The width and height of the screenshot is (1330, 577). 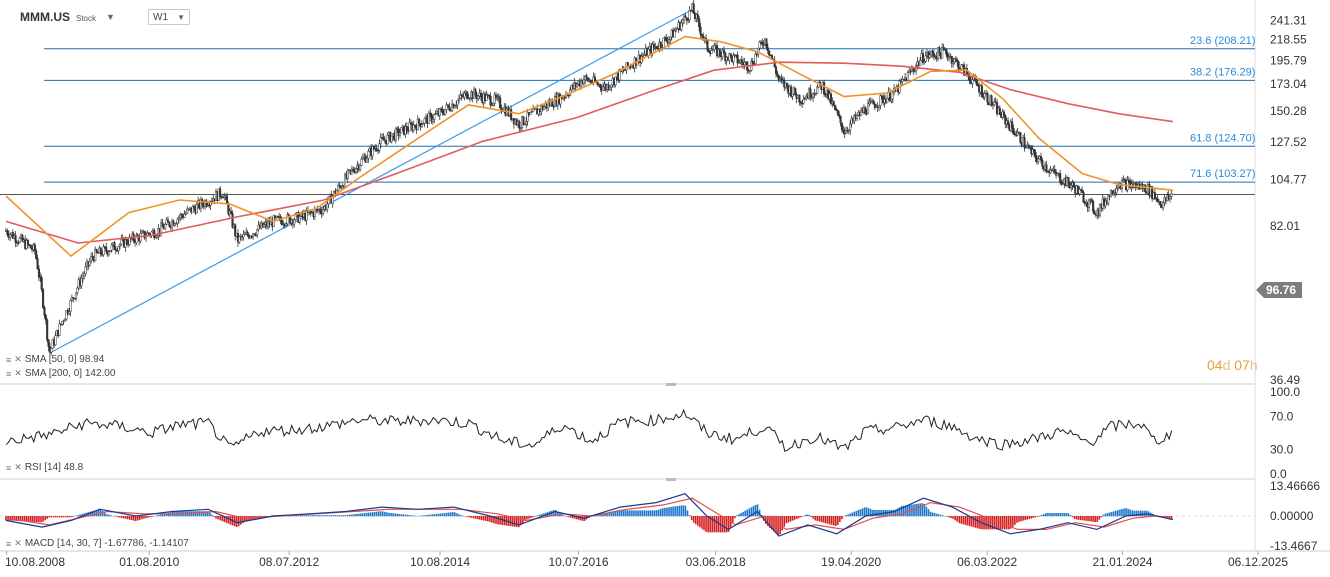 I want to click on sma50-legend: ≡ ✕ SMA [50, 0] 98.94, so click(x=55, y=359).